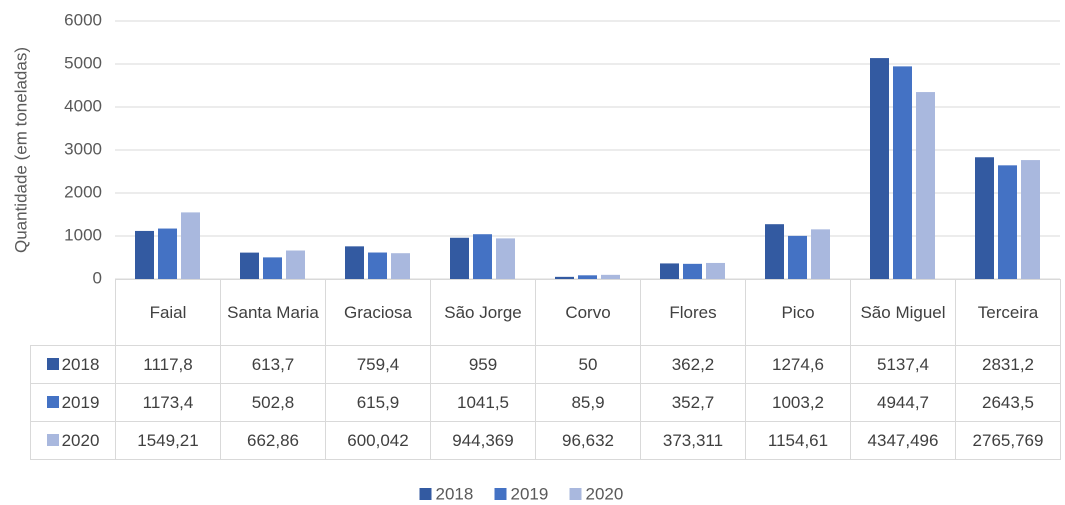  Describe the element at coordinates (798, 364) in the screenshot. I see `table-value: 1274,6` at that location.